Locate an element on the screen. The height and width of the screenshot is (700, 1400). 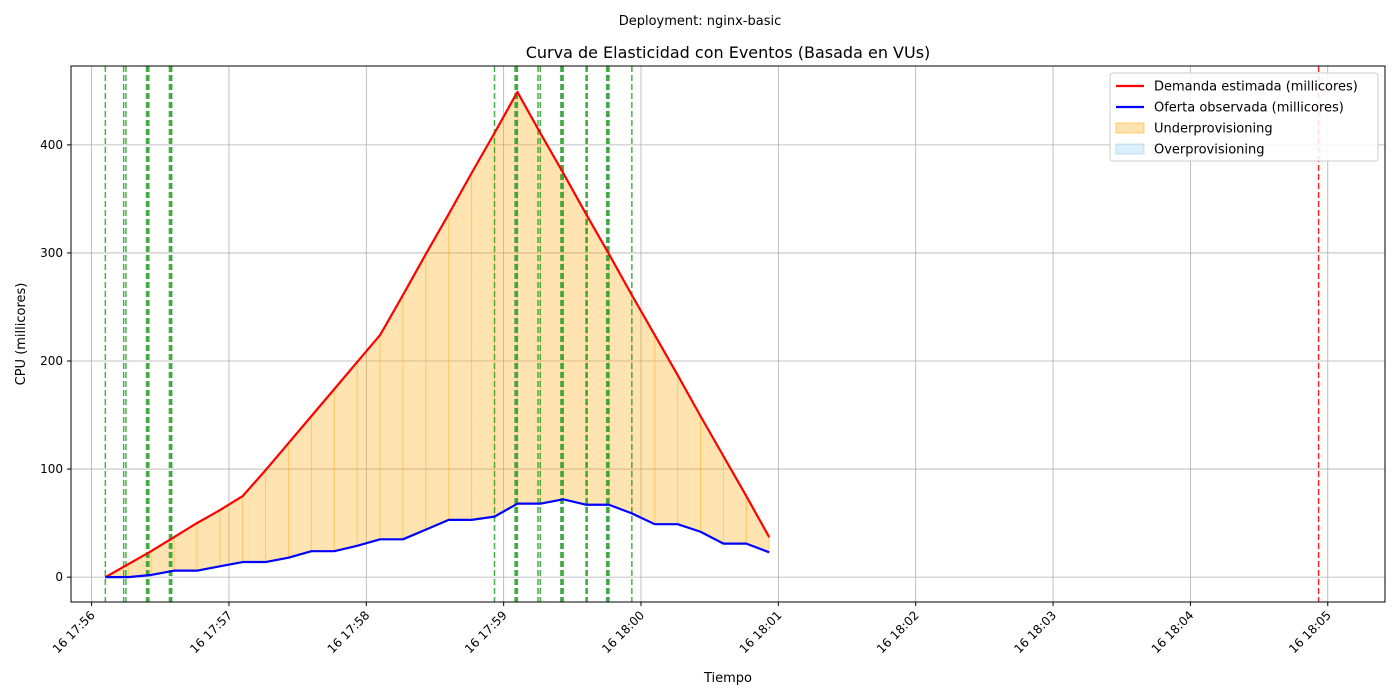
y-tick-label: 200 is located at coordinates (51, 361).